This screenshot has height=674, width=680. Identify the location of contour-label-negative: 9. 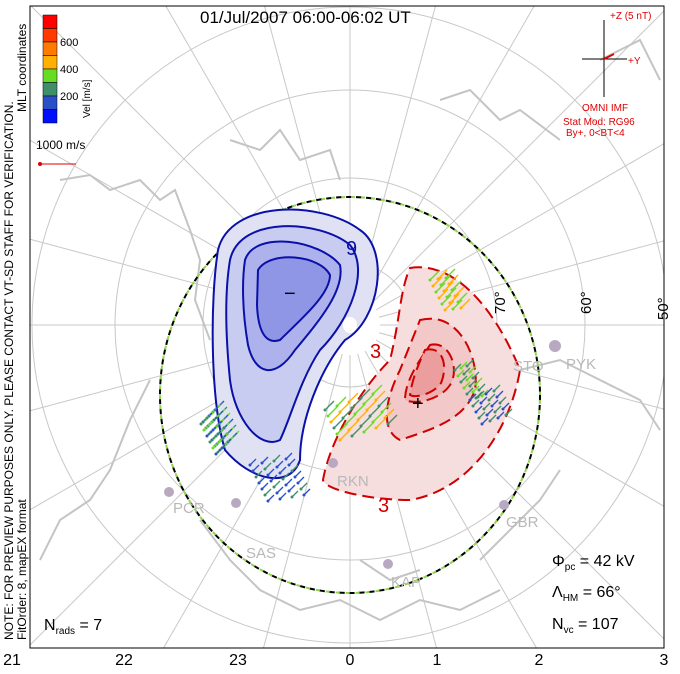
(351, 249).